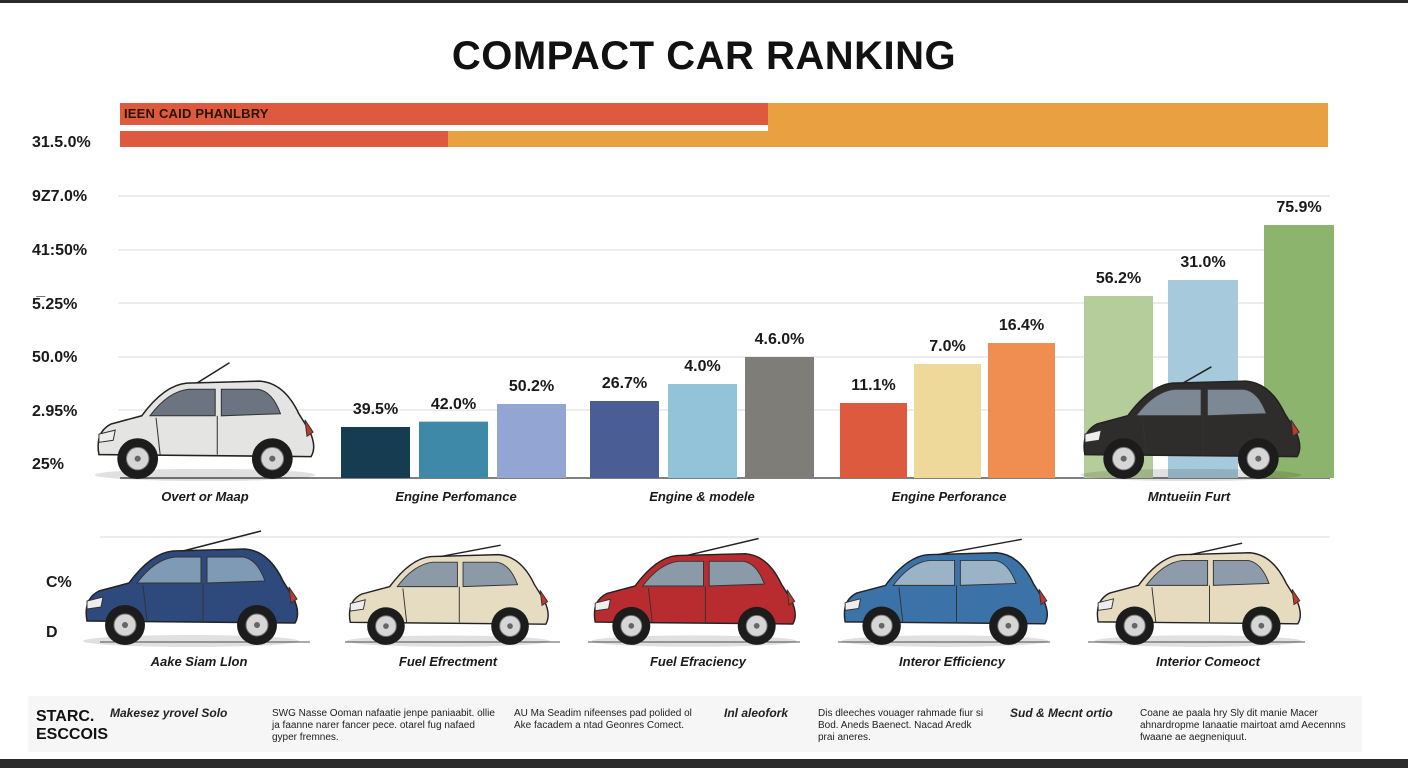 The width and height of the screenshot is (1408, 768). I want to click on y-tick-label: 25%, so click(48, 464).